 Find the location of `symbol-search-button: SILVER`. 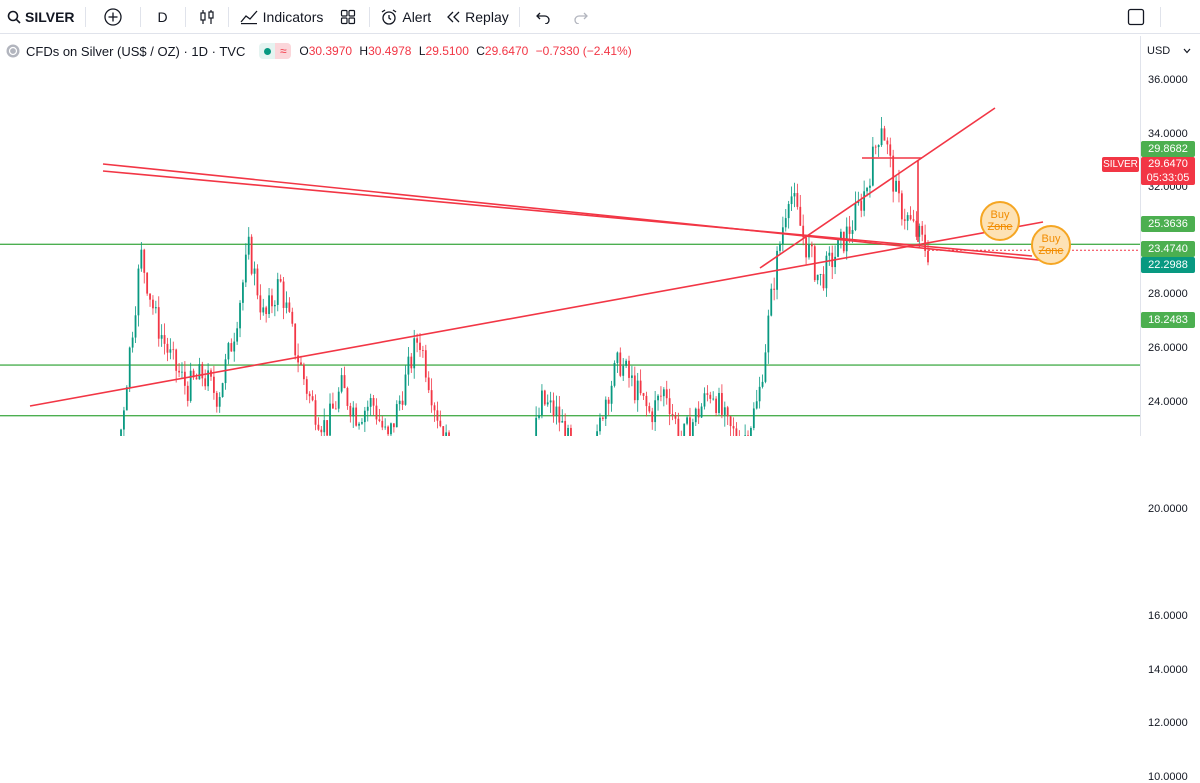

symbol-search-button: SILVER is located at coordinates (41, 17).